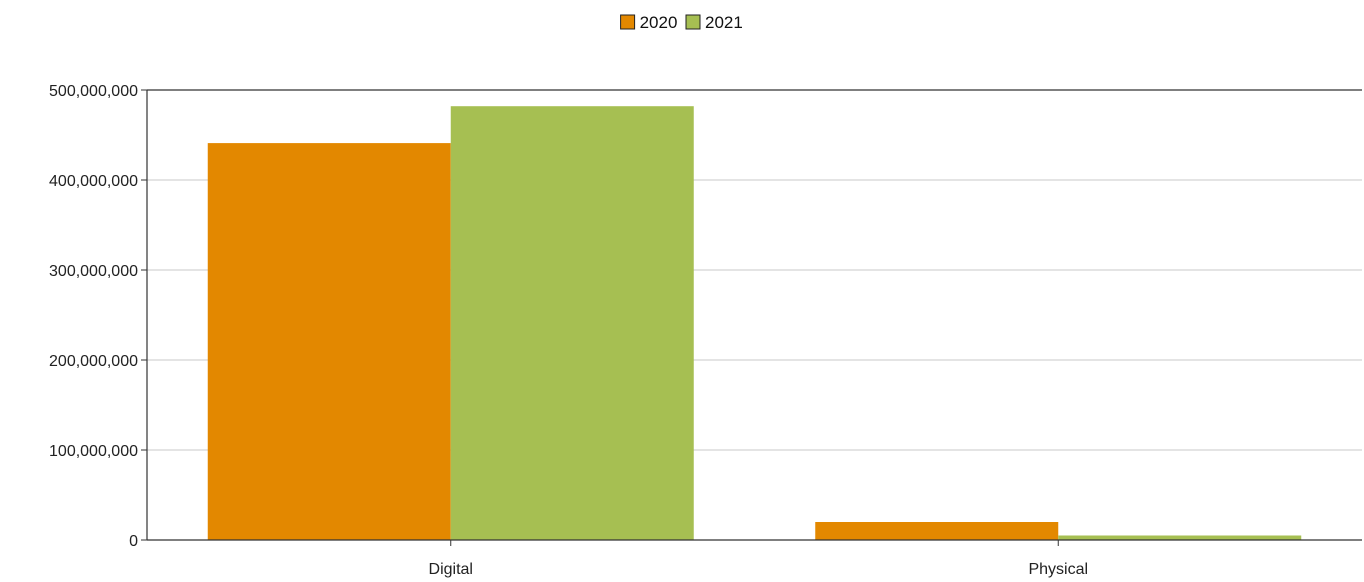 The image size is (1364, 582). What do you see at coordinates (937, 531) in the screenshot?
I see `bar-physical-2020` at bounding box center [937, 531].